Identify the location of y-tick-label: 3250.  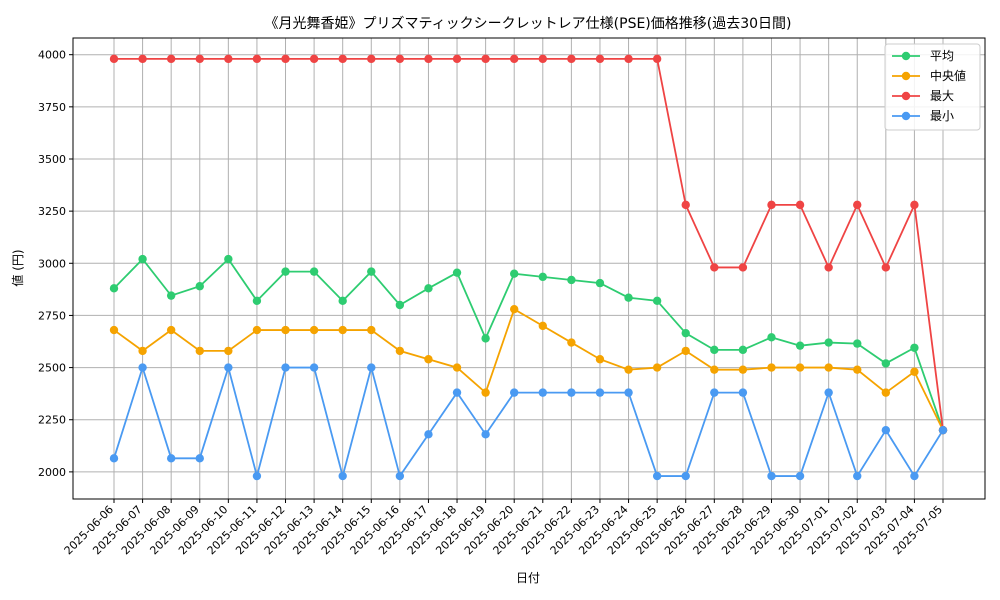
(52, 211).